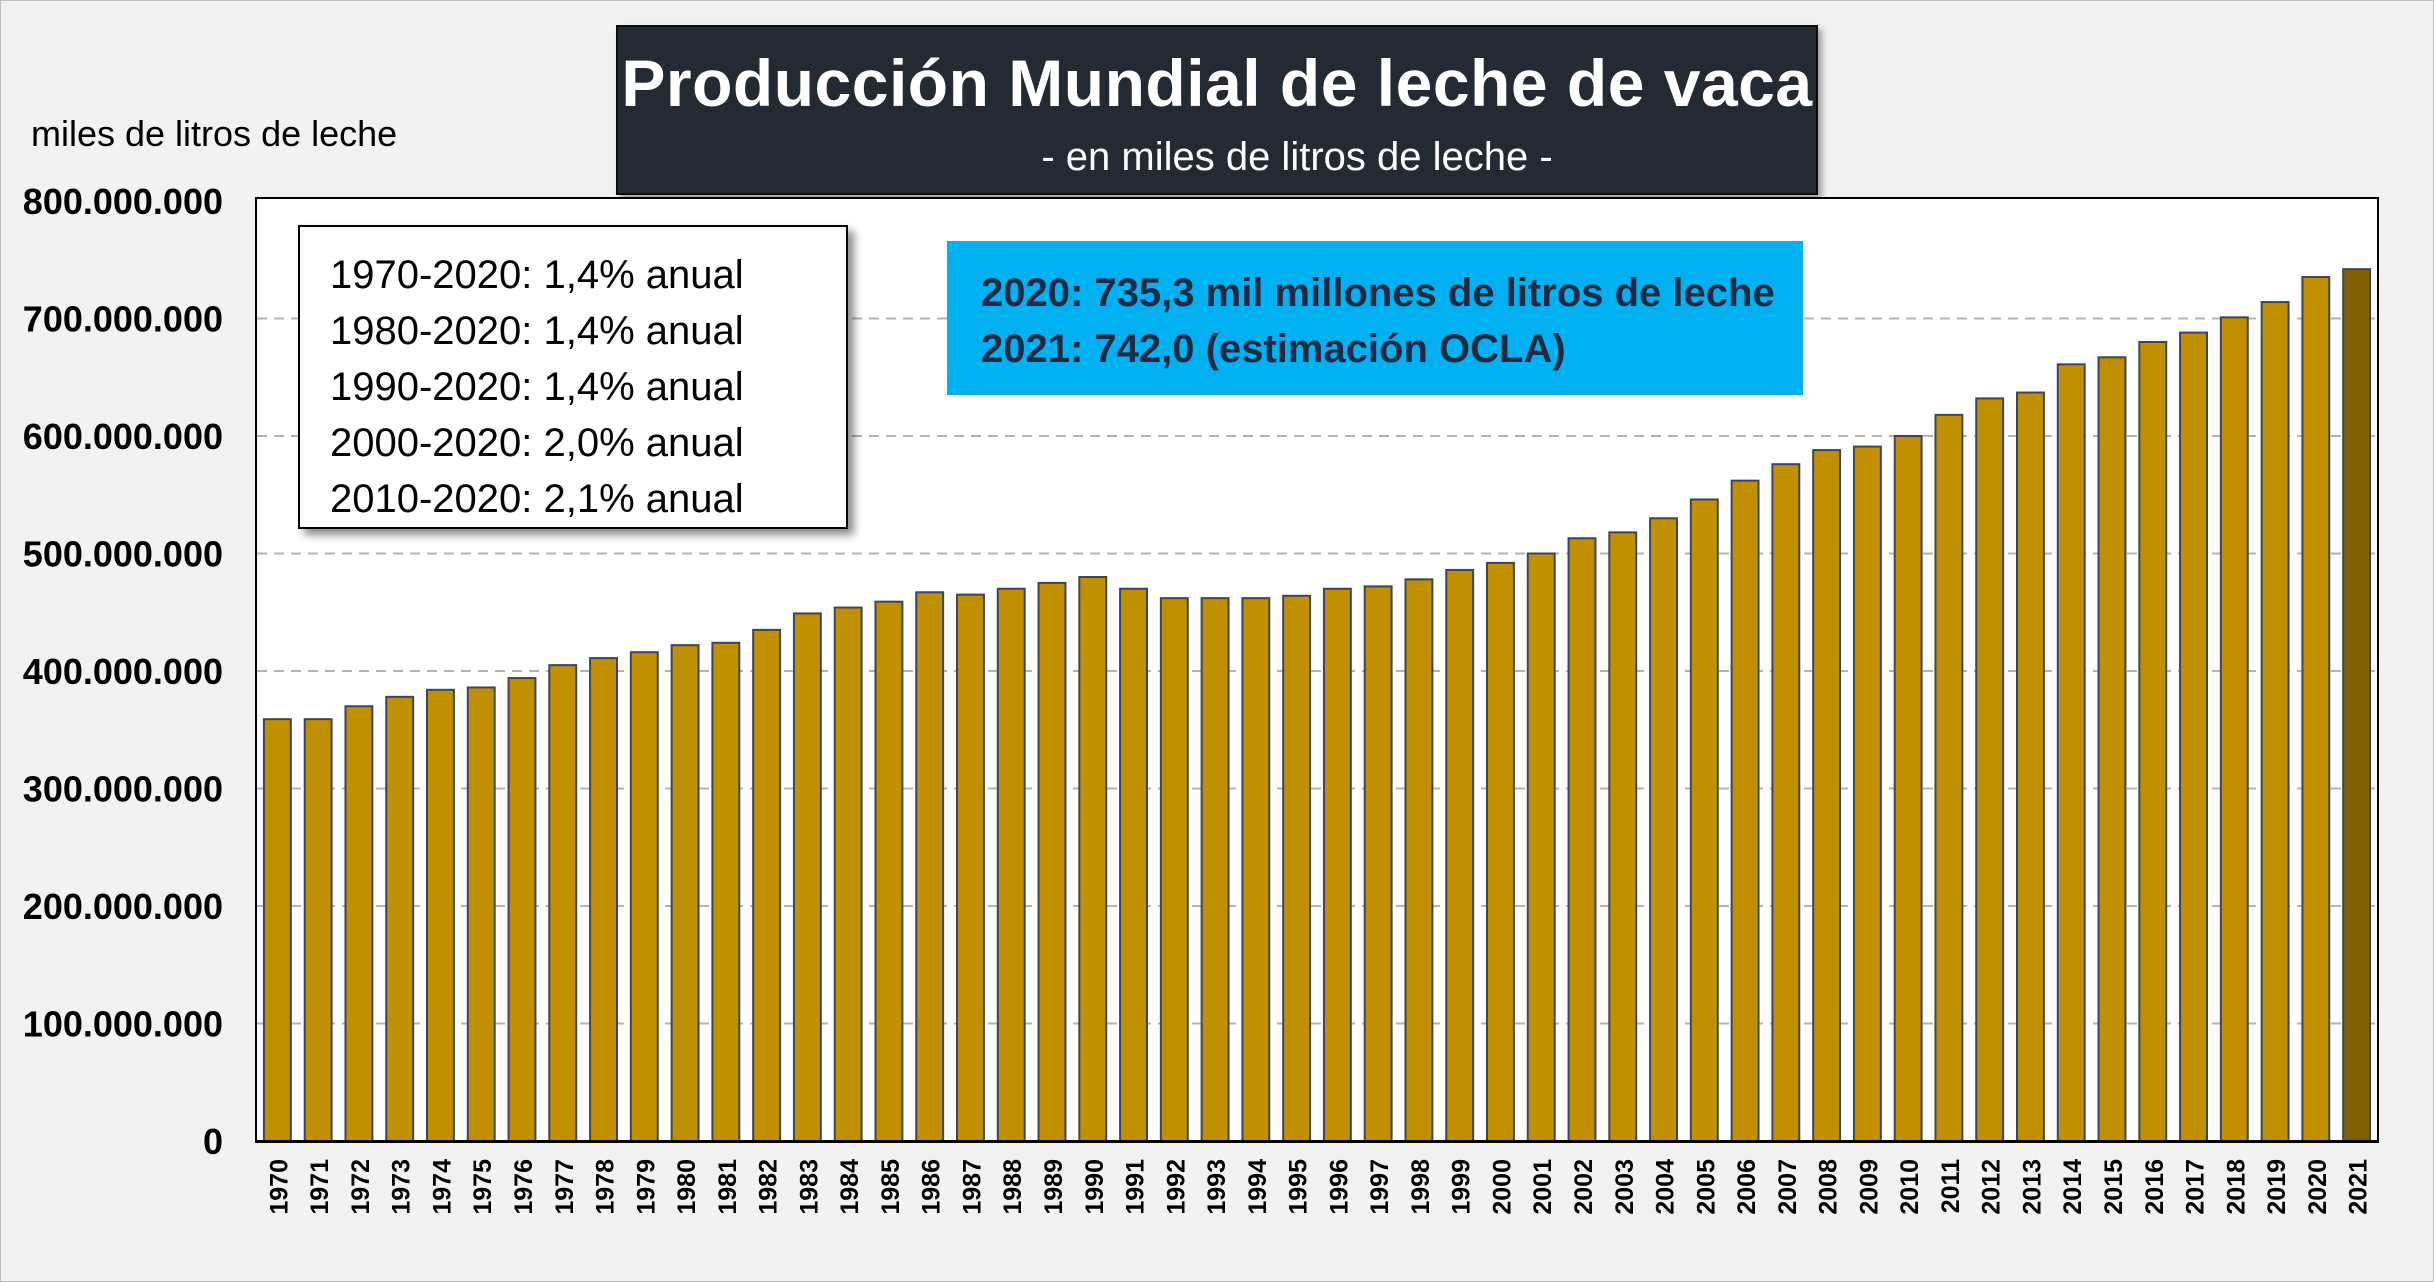  What do you see at coordinates (1273, 349) in the screenshot?
I see `info-line-2021: 2021: 742,0 (estimación OCLA)` at bounding box center [1273, 349].